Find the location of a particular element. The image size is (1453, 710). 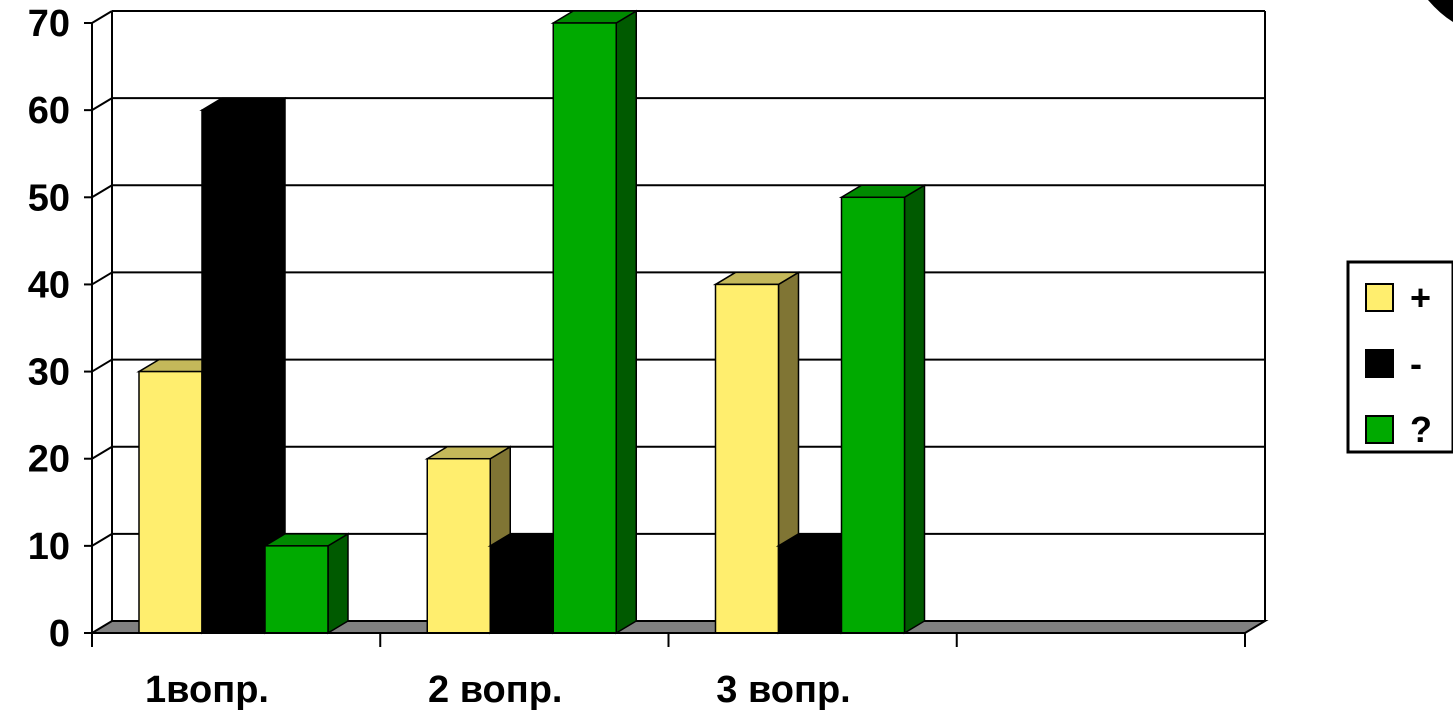

y-tick-label: 40 is located at coordinates (49, 285).